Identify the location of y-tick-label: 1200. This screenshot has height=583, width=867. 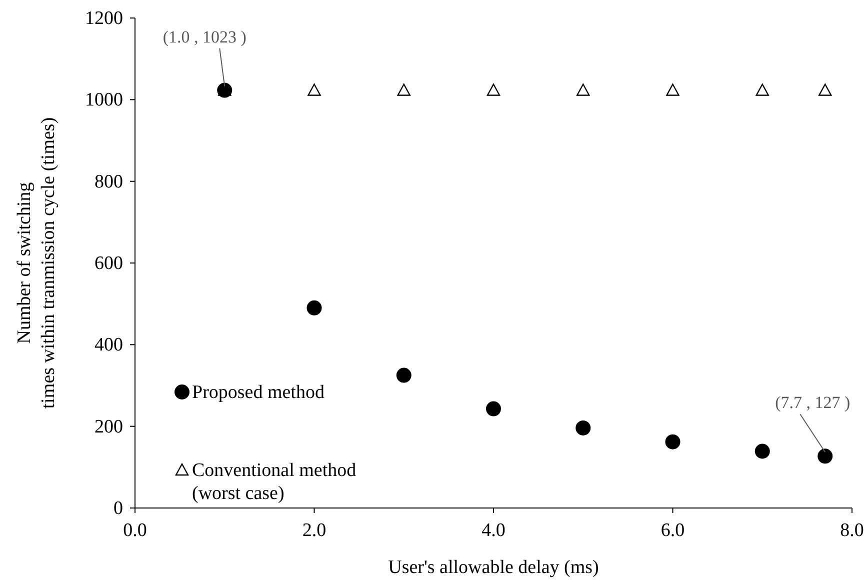
(104, 18).